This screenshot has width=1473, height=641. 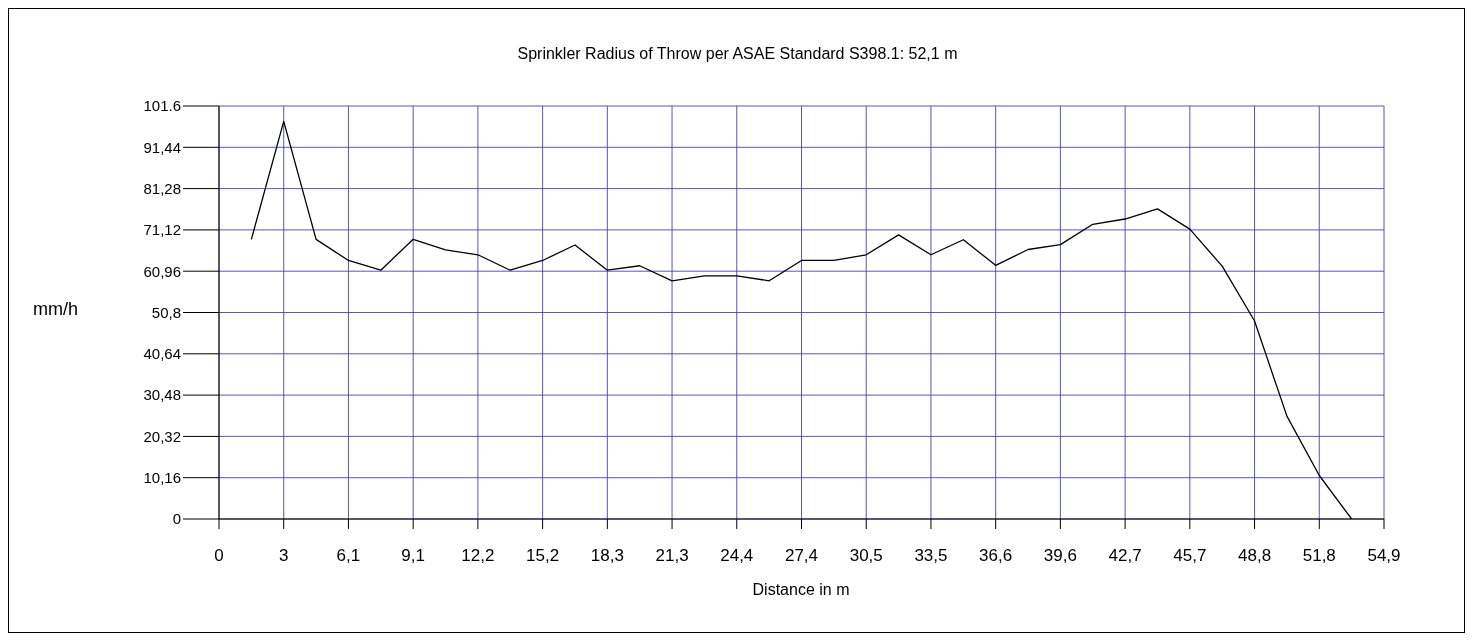 What do you see at coordinates (931, 556) in the screenshot?
I see `x-tick-label: 33,5` at bounding box center [931, 556].